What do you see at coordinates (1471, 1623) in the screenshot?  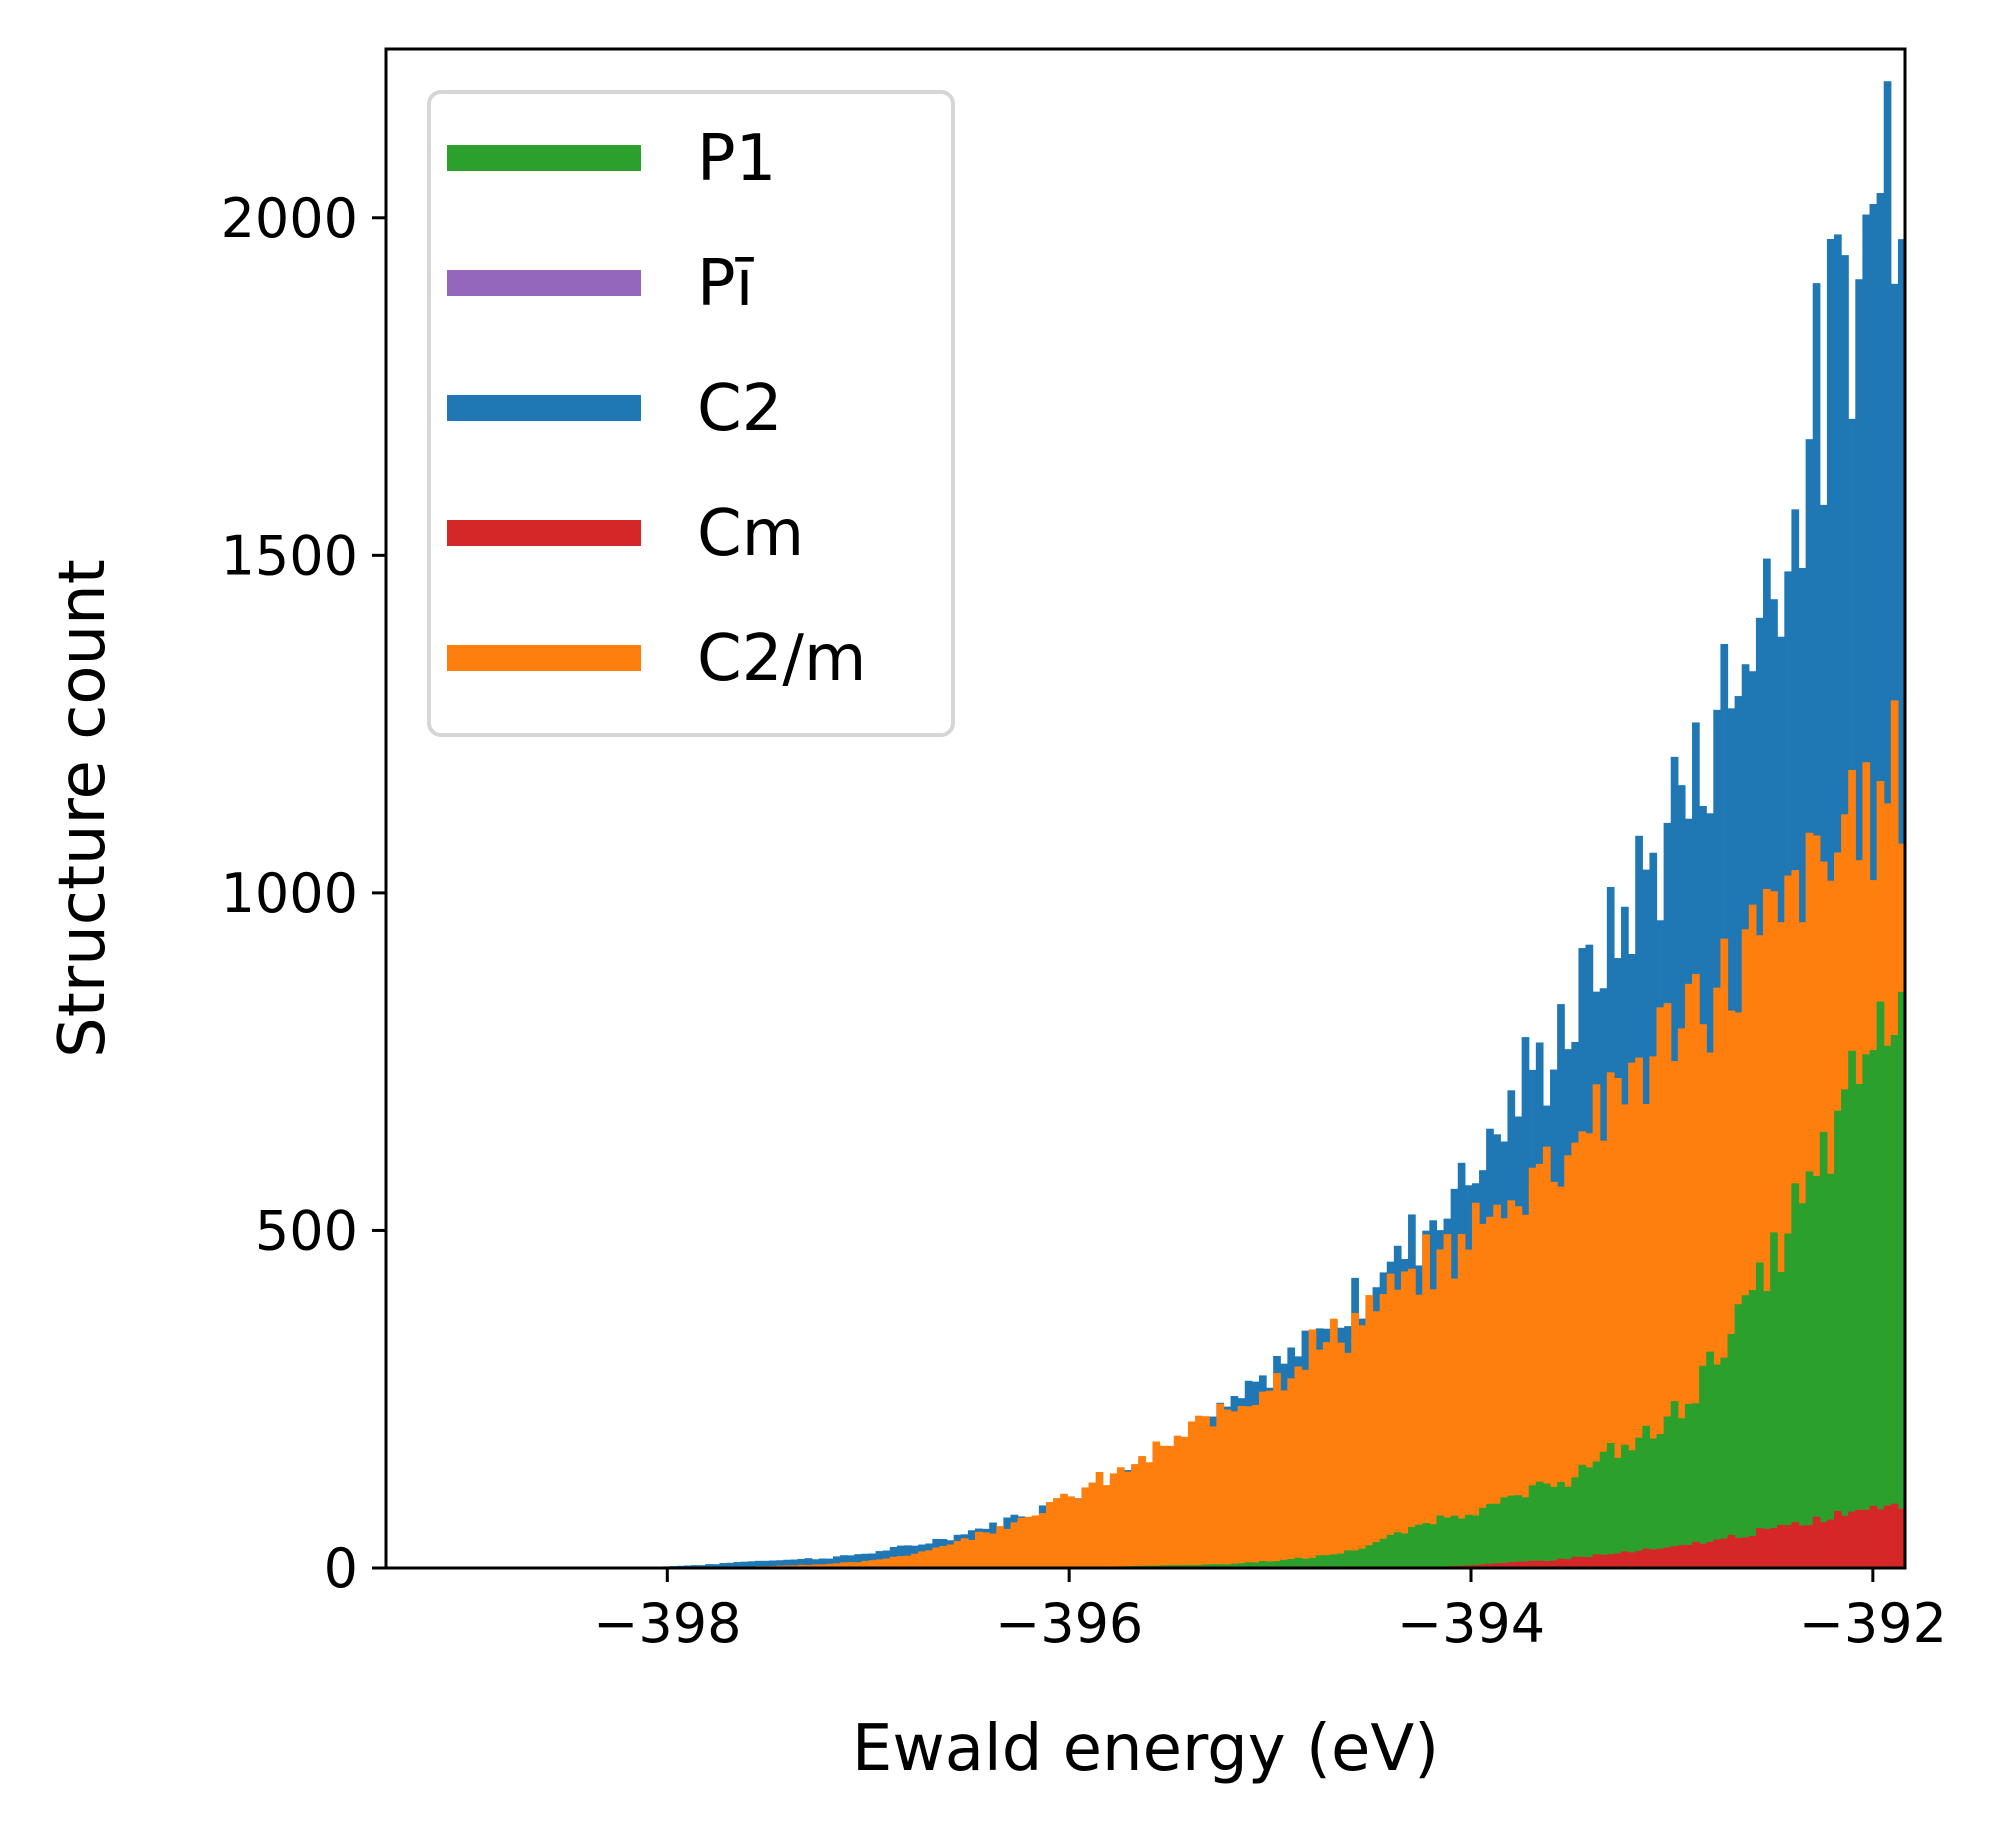 I see `x-tick-label: −394` at bounding box center [1471, 1623].